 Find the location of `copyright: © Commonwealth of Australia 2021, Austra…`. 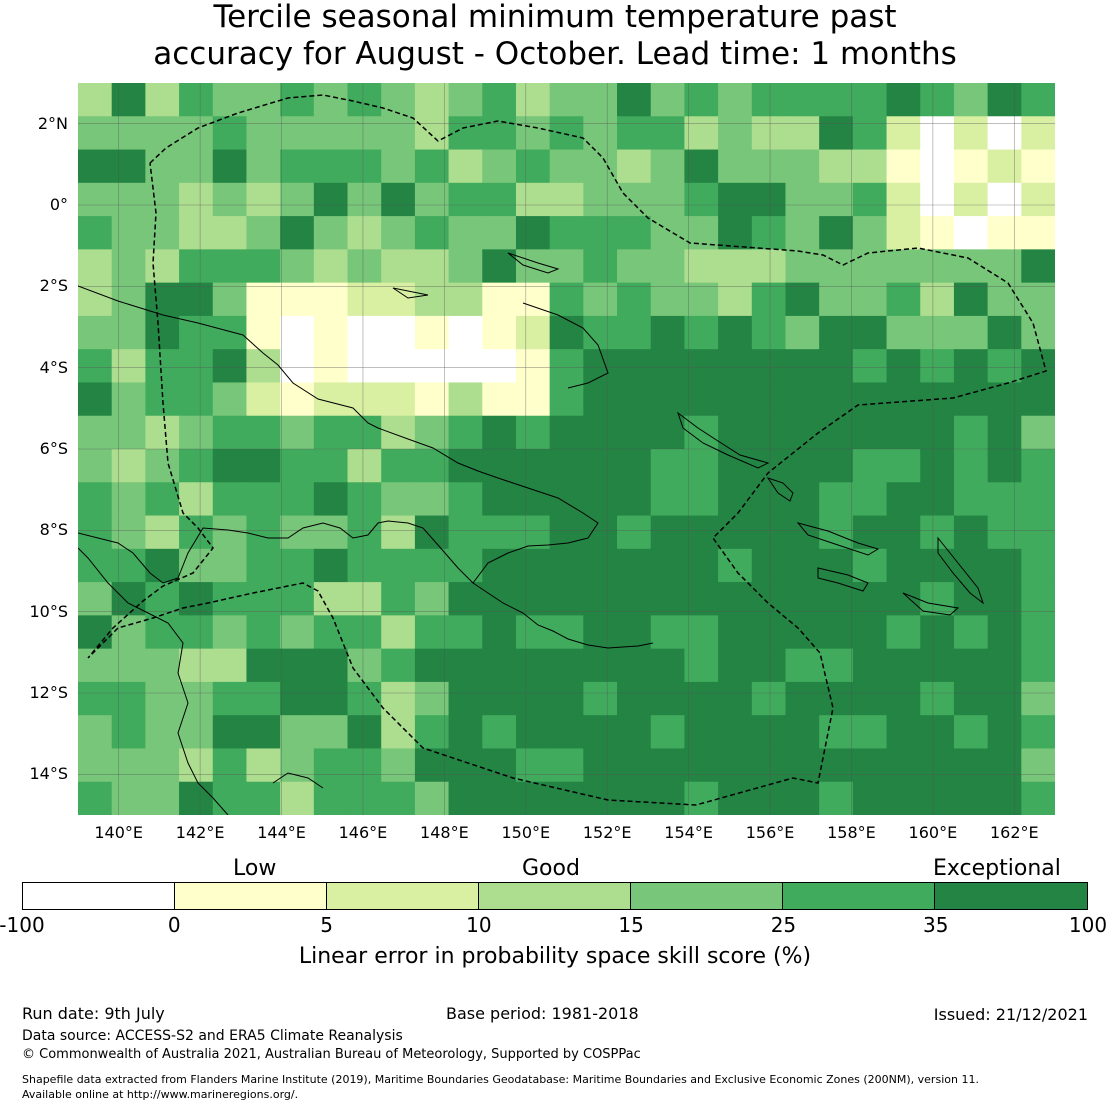

copyright: © Commonwealth of Australia 2021, Austra… is located at coordinates (331, 1054).